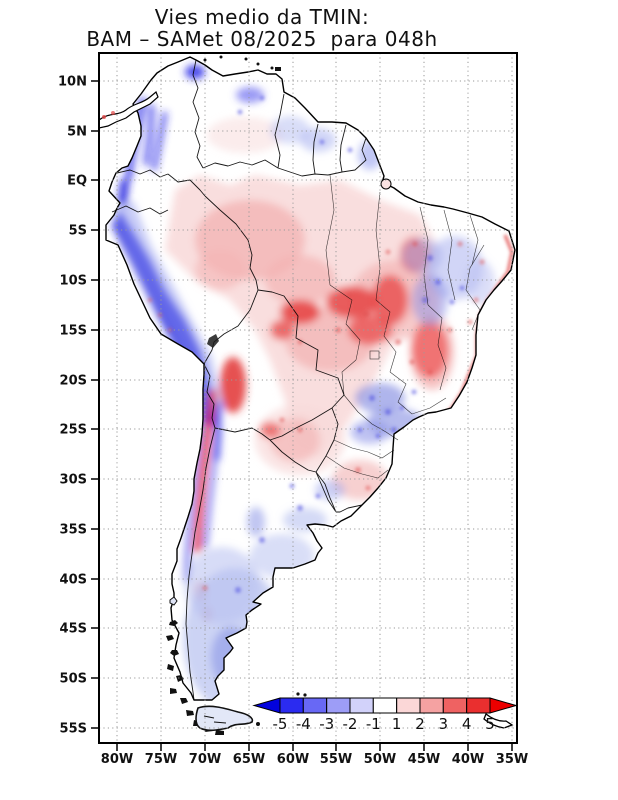 Image resolution: width=618 pixels, height=800 pixels. I want to click on y-tick-label: 40S, so click(73, 580).